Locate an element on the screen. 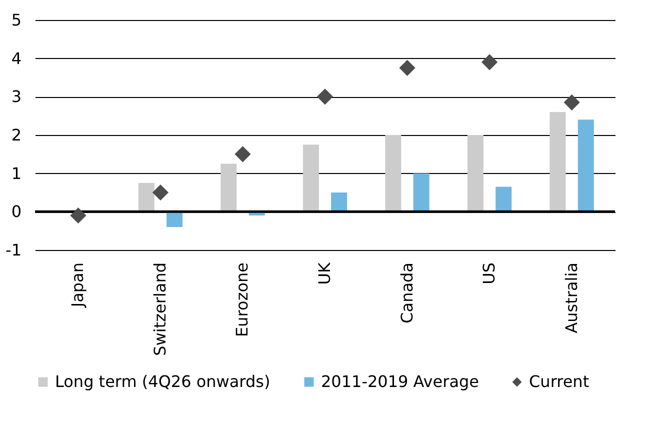 This screenshot has height=430, width=649. x-tick-label: Japan is located at coordinates (78, 285).